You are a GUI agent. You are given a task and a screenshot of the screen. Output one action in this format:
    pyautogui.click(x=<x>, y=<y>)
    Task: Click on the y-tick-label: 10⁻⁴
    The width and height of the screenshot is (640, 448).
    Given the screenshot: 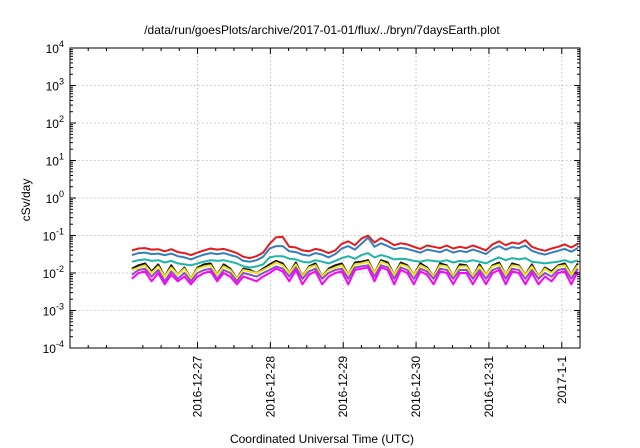 What is the action you would take?
    pyautogui.click(x=53, y=347)
    